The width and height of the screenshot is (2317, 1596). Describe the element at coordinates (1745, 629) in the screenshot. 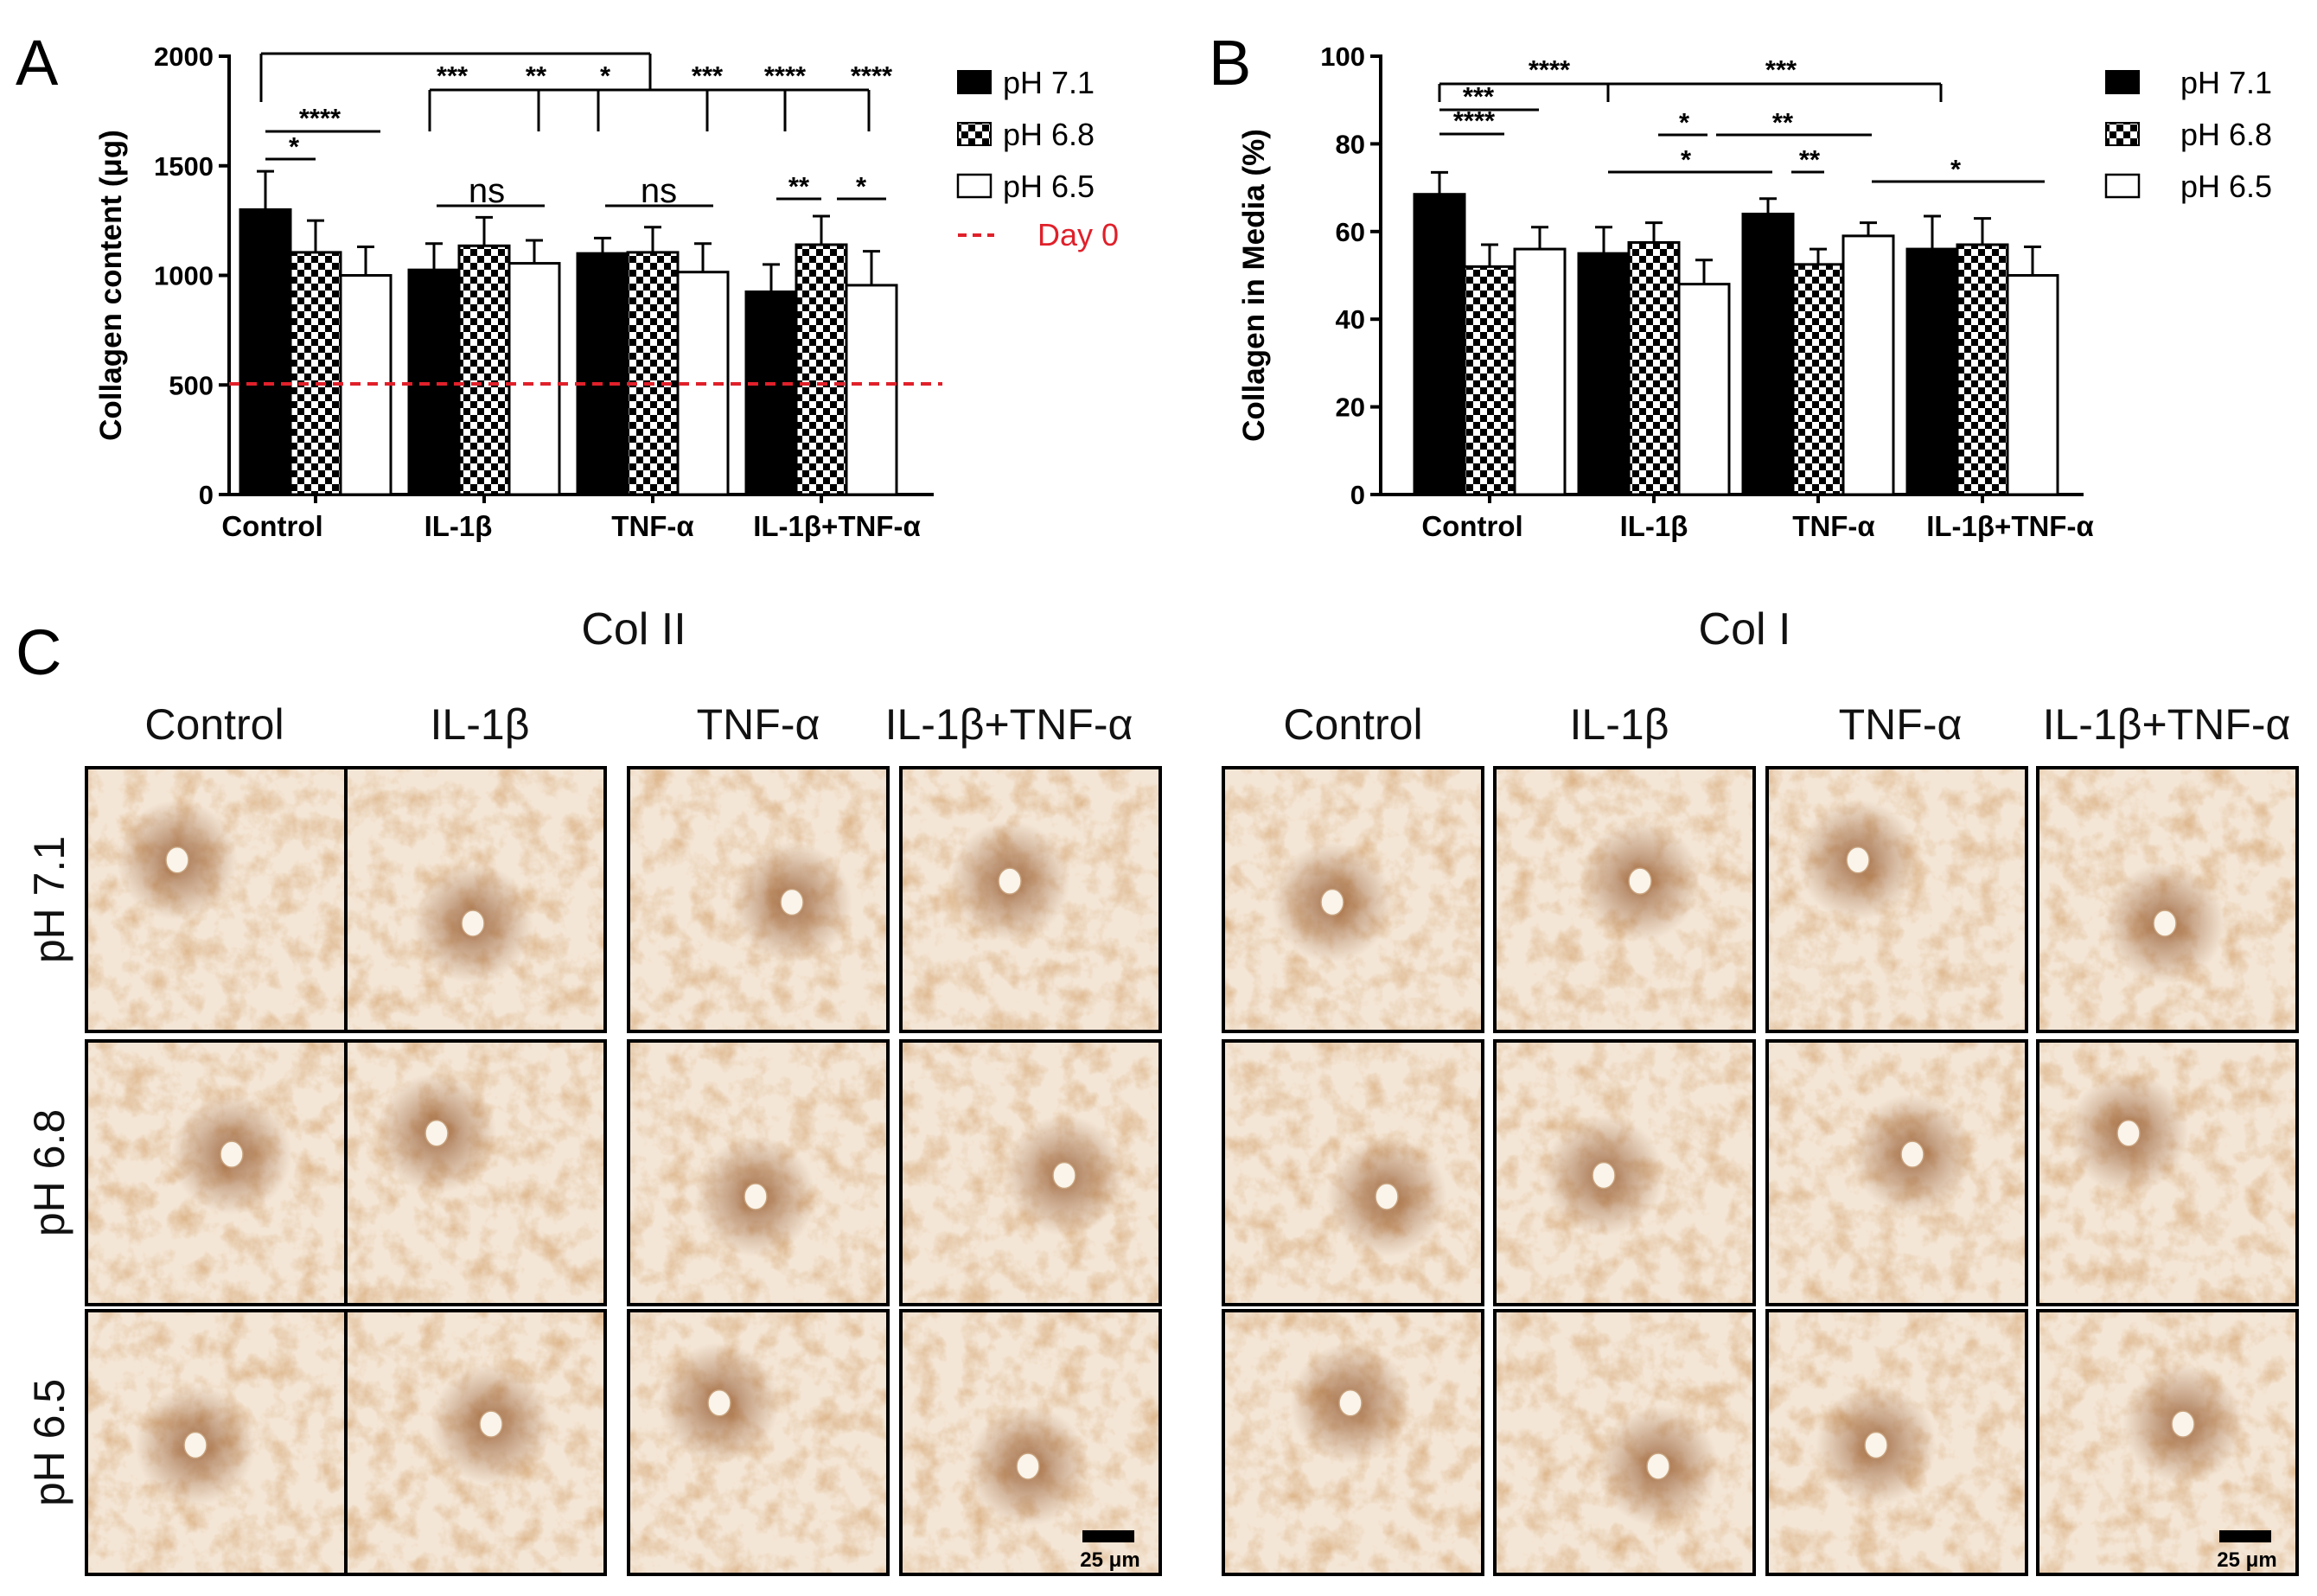

I see `group-title-col1: Col I` at that location.